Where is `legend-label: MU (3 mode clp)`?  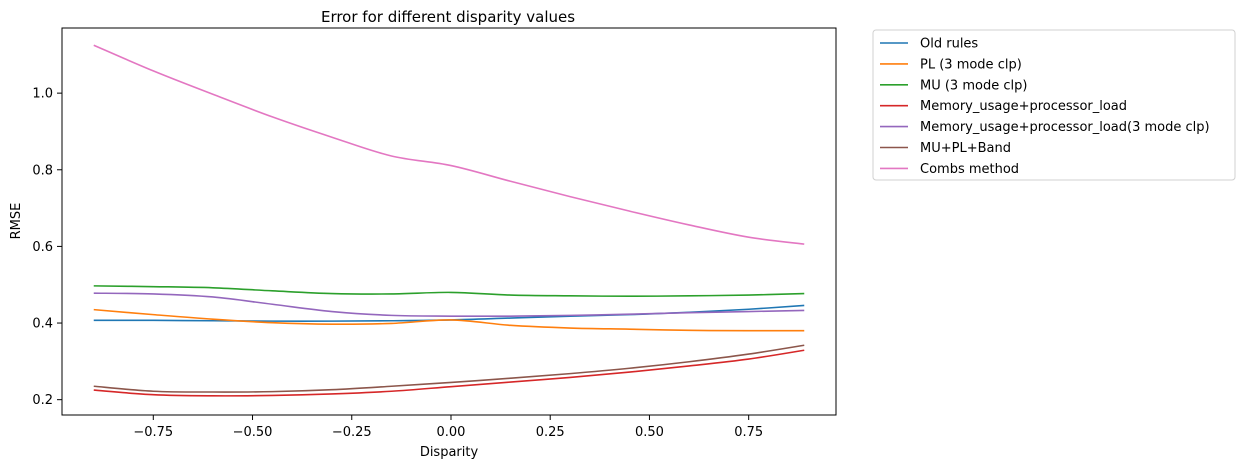 legend-label: MU (3 mode clp) is located at coordinates (973, 85).